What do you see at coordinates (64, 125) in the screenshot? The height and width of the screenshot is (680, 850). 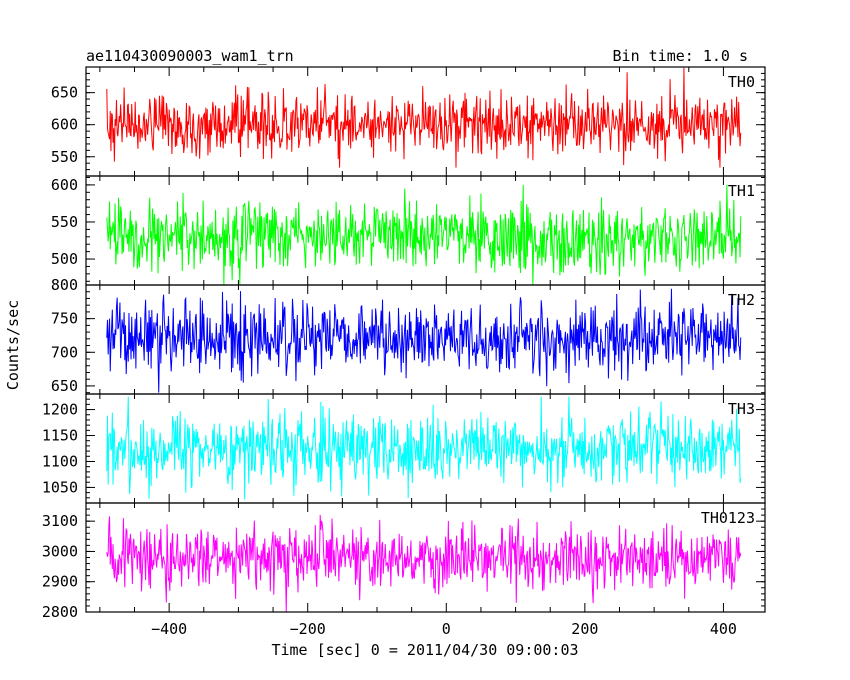 I see `y-tick-label-th0: 600` at bounding box center [64, 125].